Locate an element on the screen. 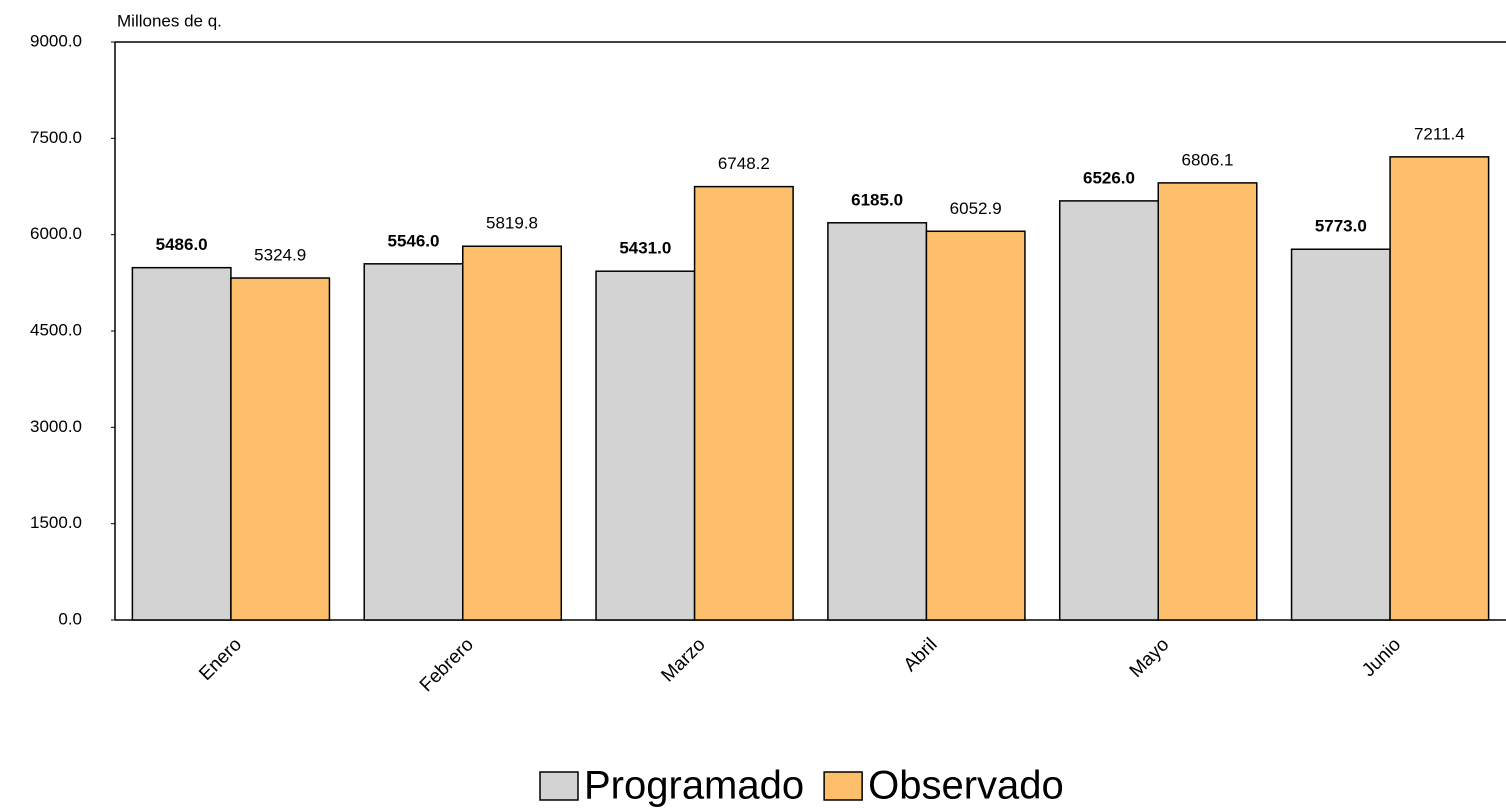 This screenshot has height=811, width=1506. data-label: 5773.0 is located at coordinates (1341, 226).